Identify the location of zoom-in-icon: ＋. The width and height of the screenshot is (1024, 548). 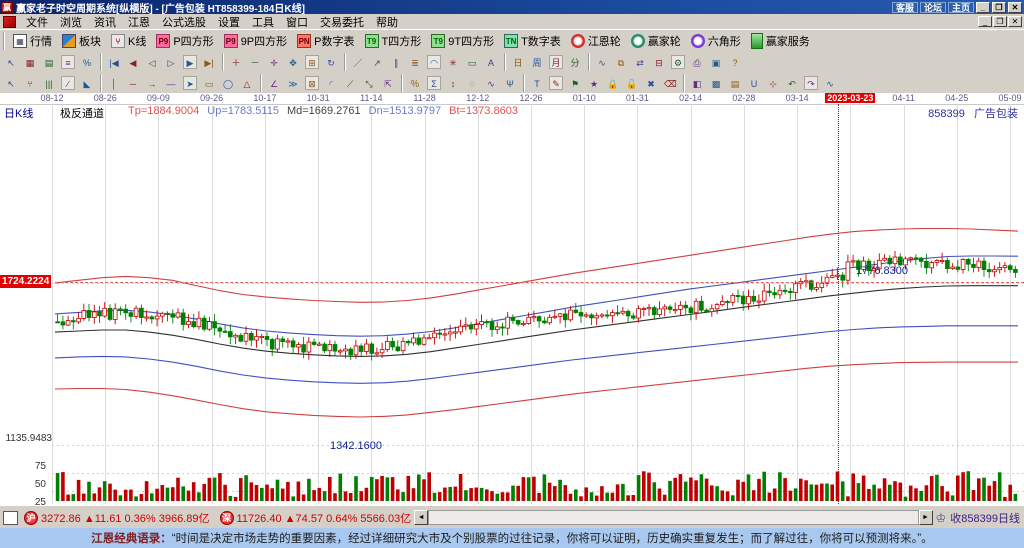
(236, 62).